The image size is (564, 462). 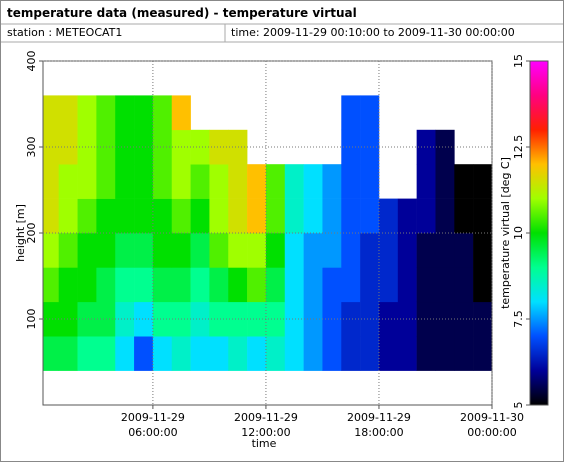 What do you see at coordinates (518, 147) in the screenshot?
I see `colorbar-tick-label: 12.5` at bounding box center [518, 147].